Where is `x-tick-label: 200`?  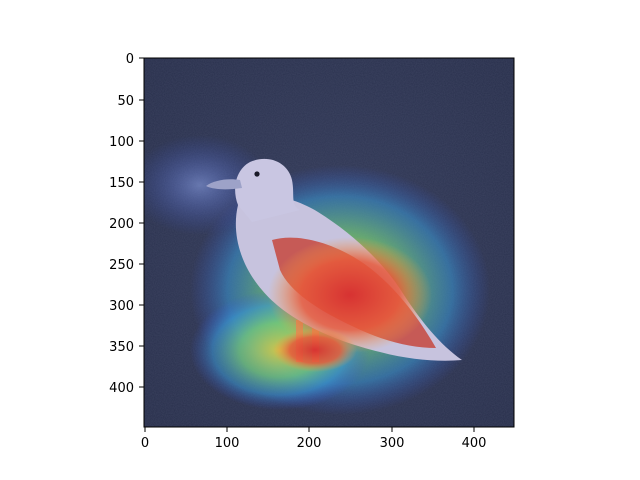
x-tick-label: 200 is located at coordinates (309, 443).